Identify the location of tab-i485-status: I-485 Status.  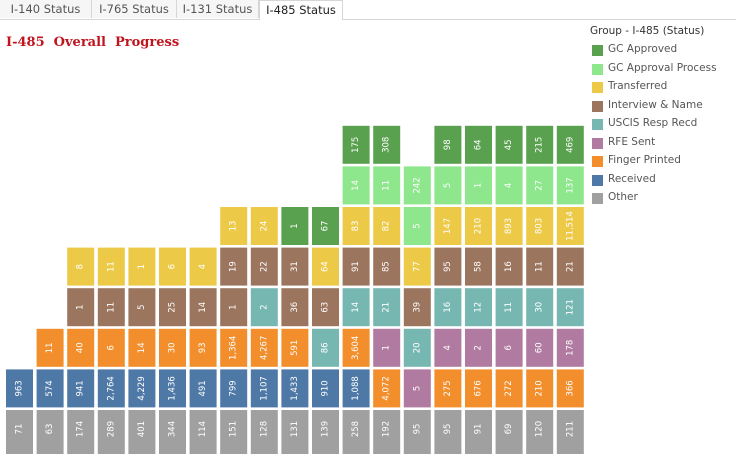
(301, 10).